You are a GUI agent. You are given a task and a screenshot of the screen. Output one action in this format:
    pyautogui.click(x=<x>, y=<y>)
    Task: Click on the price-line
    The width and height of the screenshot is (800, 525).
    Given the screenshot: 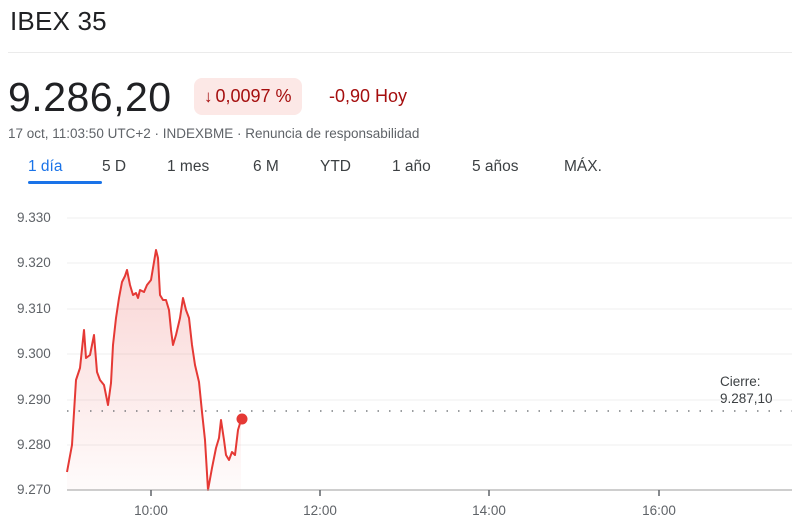 What is the action you would take?
    pyautogui.click(x=154, y=370)
    